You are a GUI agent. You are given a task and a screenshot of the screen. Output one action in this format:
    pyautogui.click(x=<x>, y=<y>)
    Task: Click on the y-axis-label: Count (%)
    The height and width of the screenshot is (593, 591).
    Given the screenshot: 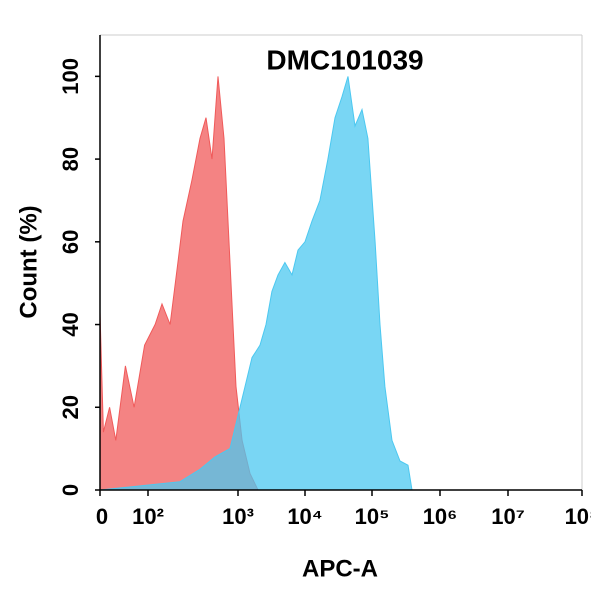 What is the action you would take?
    pyautogui.click(x=28, y=261)
    